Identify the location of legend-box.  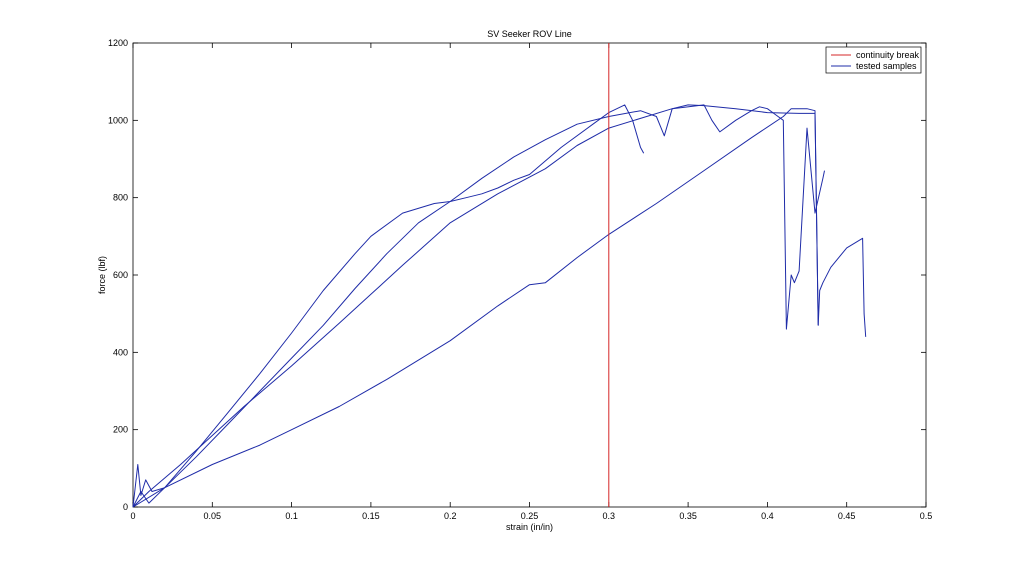
(873, 60).